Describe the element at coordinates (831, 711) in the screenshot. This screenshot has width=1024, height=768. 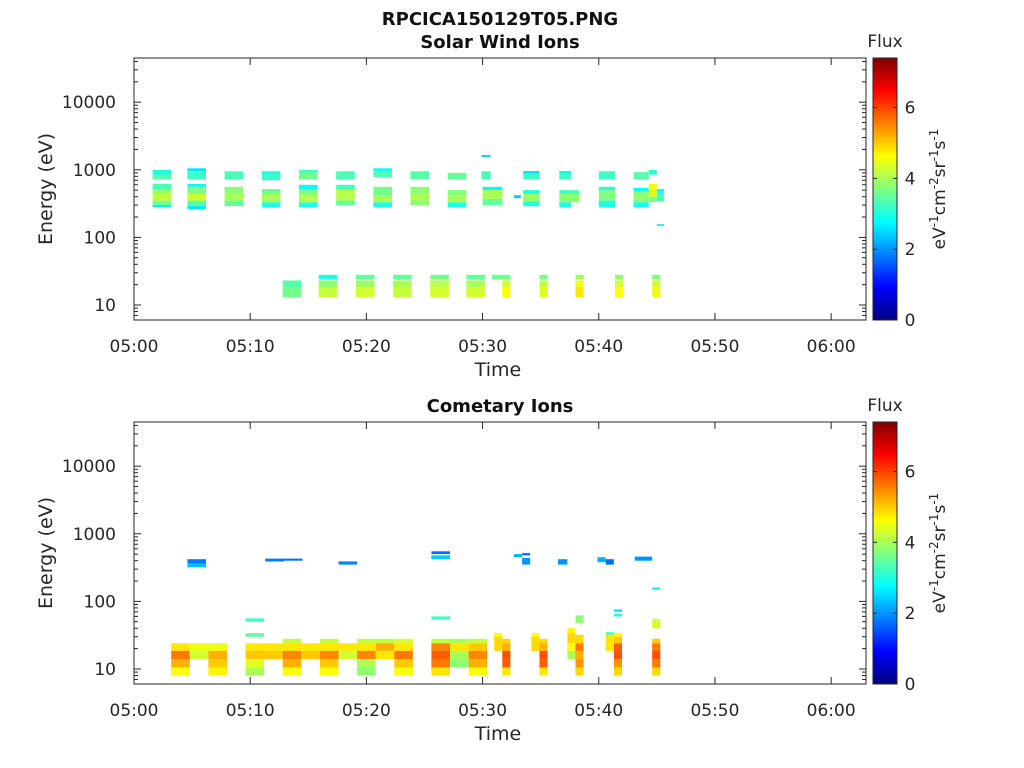
I see `x-tick-label: 06:00` at that location.